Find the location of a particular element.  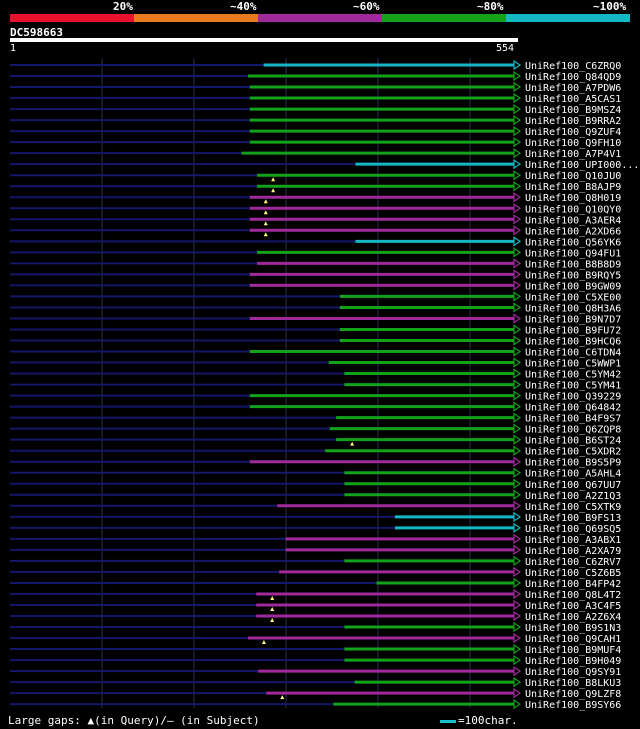

gaps-legend: Large gaps: ▲(in Query)/– (in Subject) is located at coordinates (134, 720).